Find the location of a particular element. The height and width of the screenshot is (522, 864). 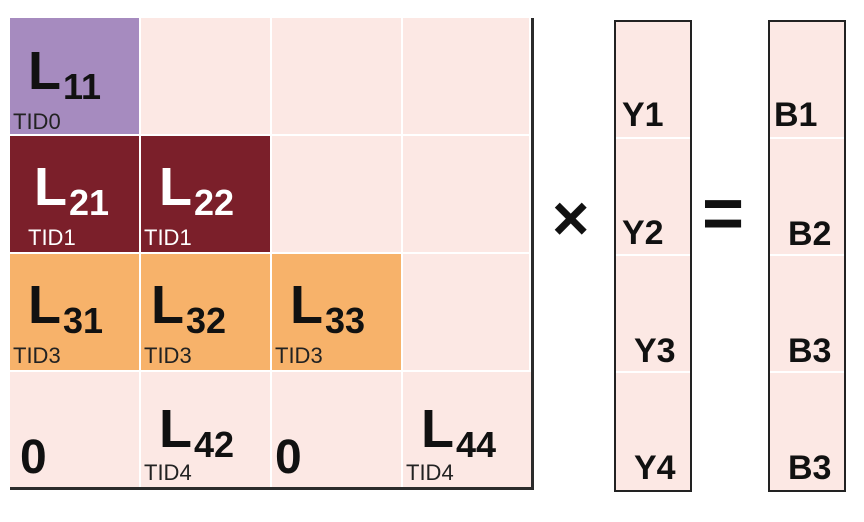

cell-l43: 0 is located at coordinates (337, 429).